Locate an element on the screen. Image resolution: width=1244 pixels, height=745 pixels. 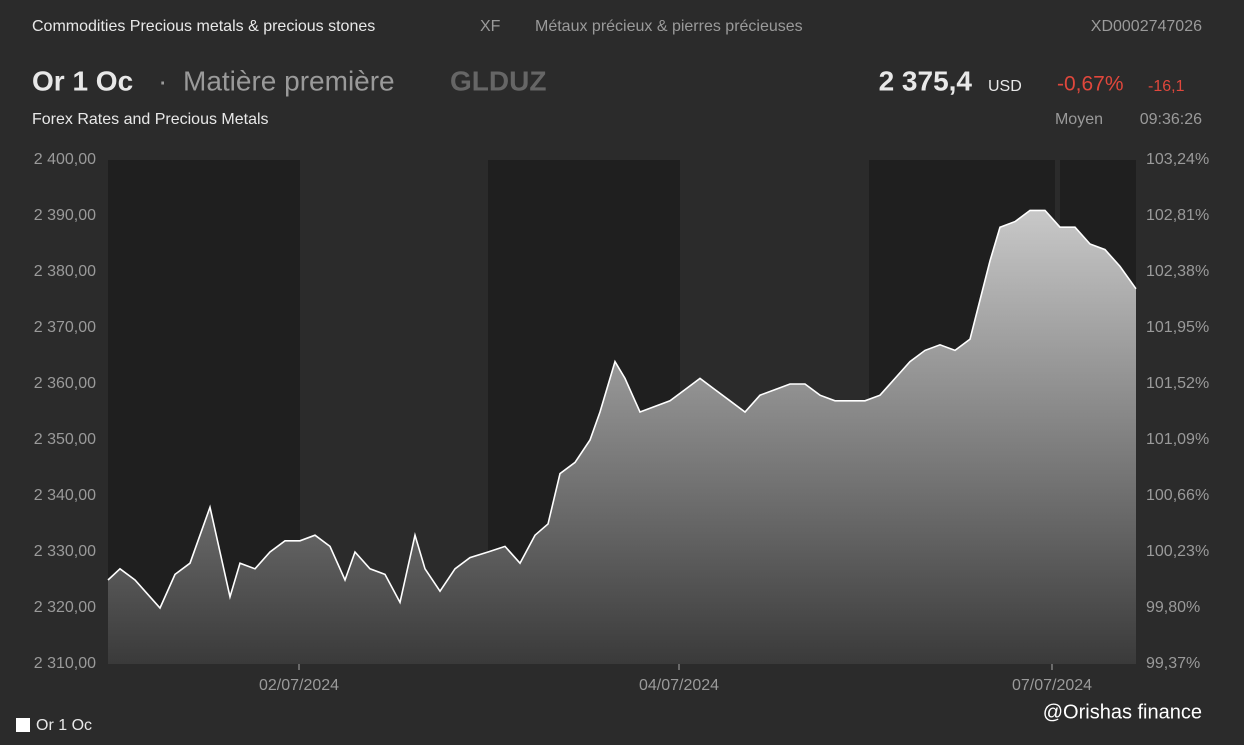
legend-label: Or 1 Oc is located at coordinates (64, 725).